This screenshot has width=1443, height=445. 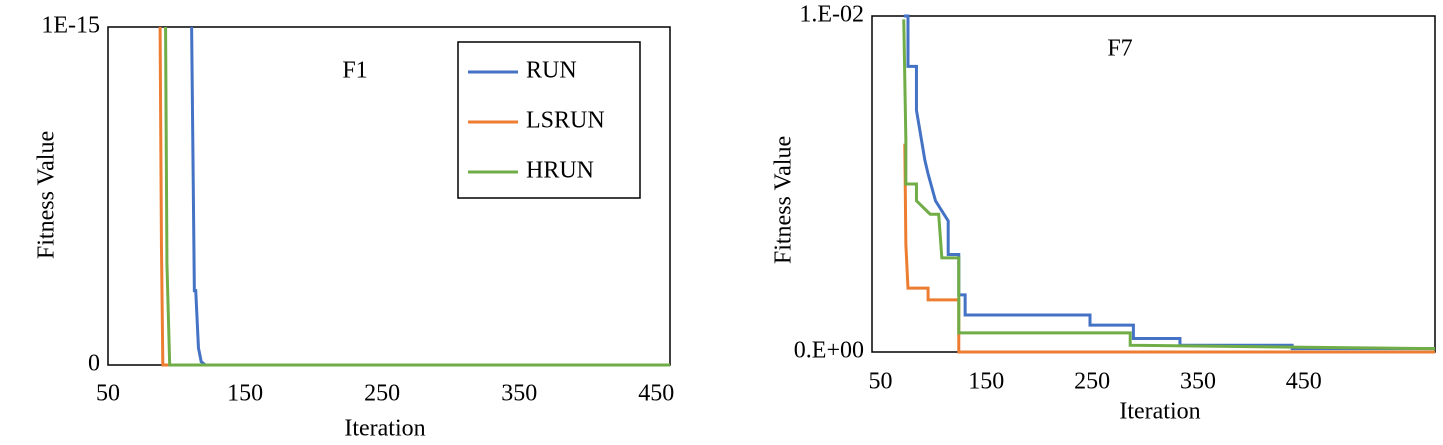 I want to click on legend-label: LSRUN, so click(x=565, y=121).